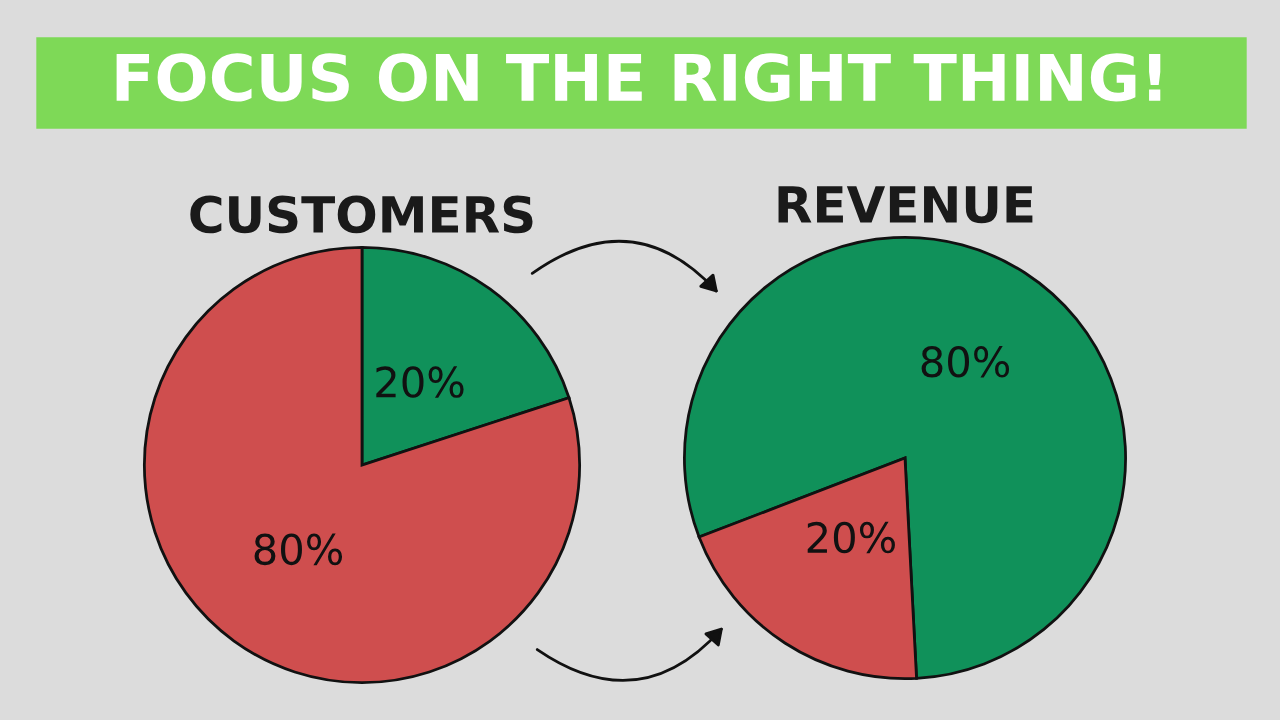  I want to click on text: FOCUS ON THE RIGHT THING!, so click(638, 77).